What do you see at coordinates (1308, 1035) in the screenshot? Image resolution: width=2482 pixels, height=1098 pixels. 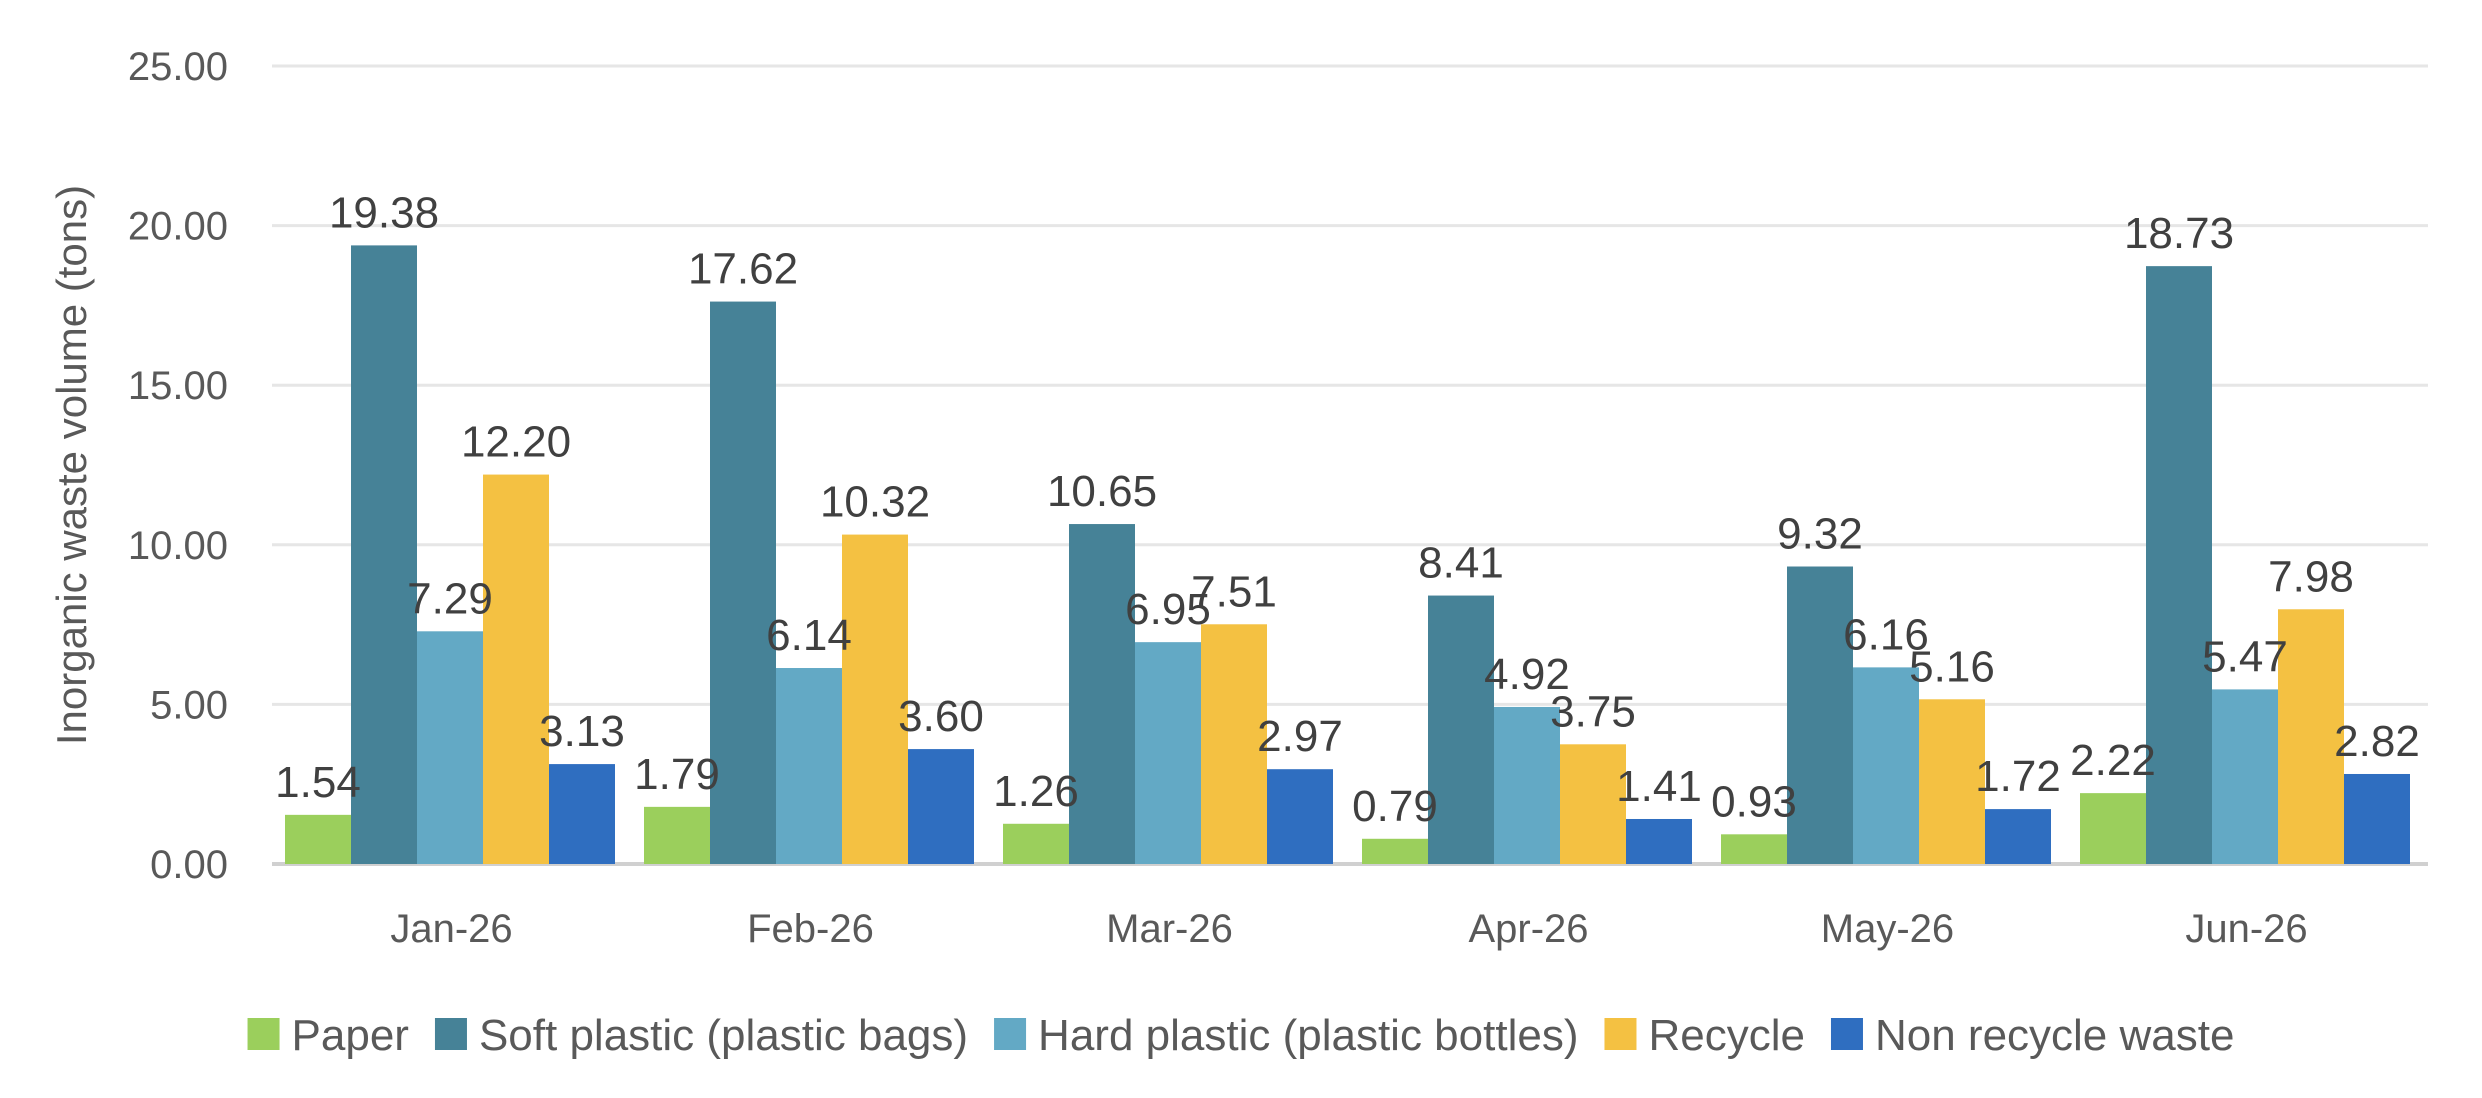 I see `legend-label: Hard plastic (plastic bottles)` at bounding box center [1308, 1035].